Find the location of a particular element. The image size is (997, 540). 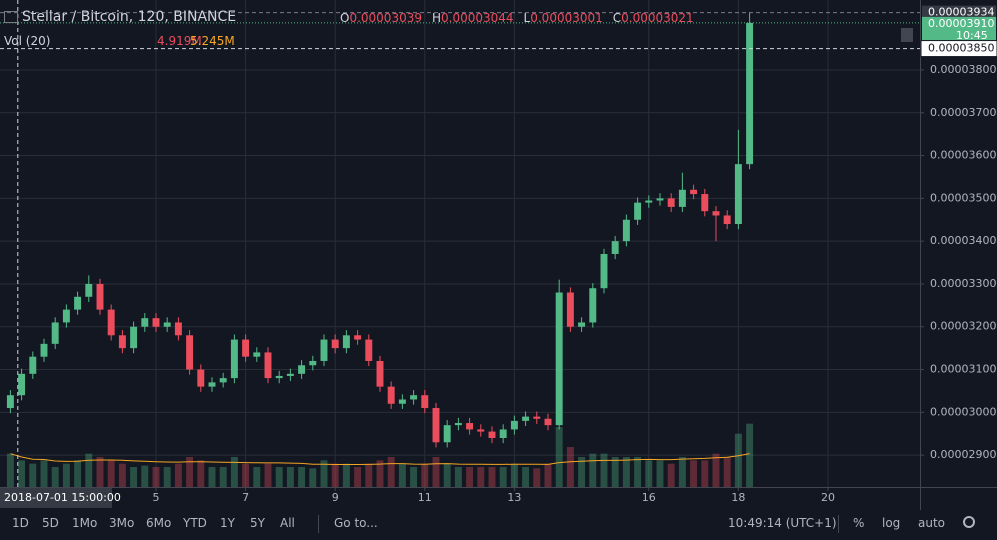

settings-icon is located at coordinates (969, 522).